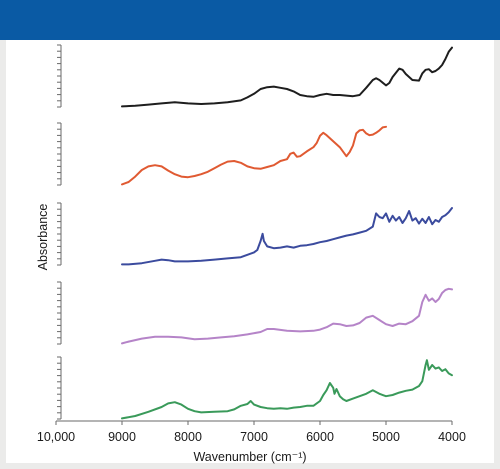  I want to click on x-tick-label: 10,000, so click(56, 437).